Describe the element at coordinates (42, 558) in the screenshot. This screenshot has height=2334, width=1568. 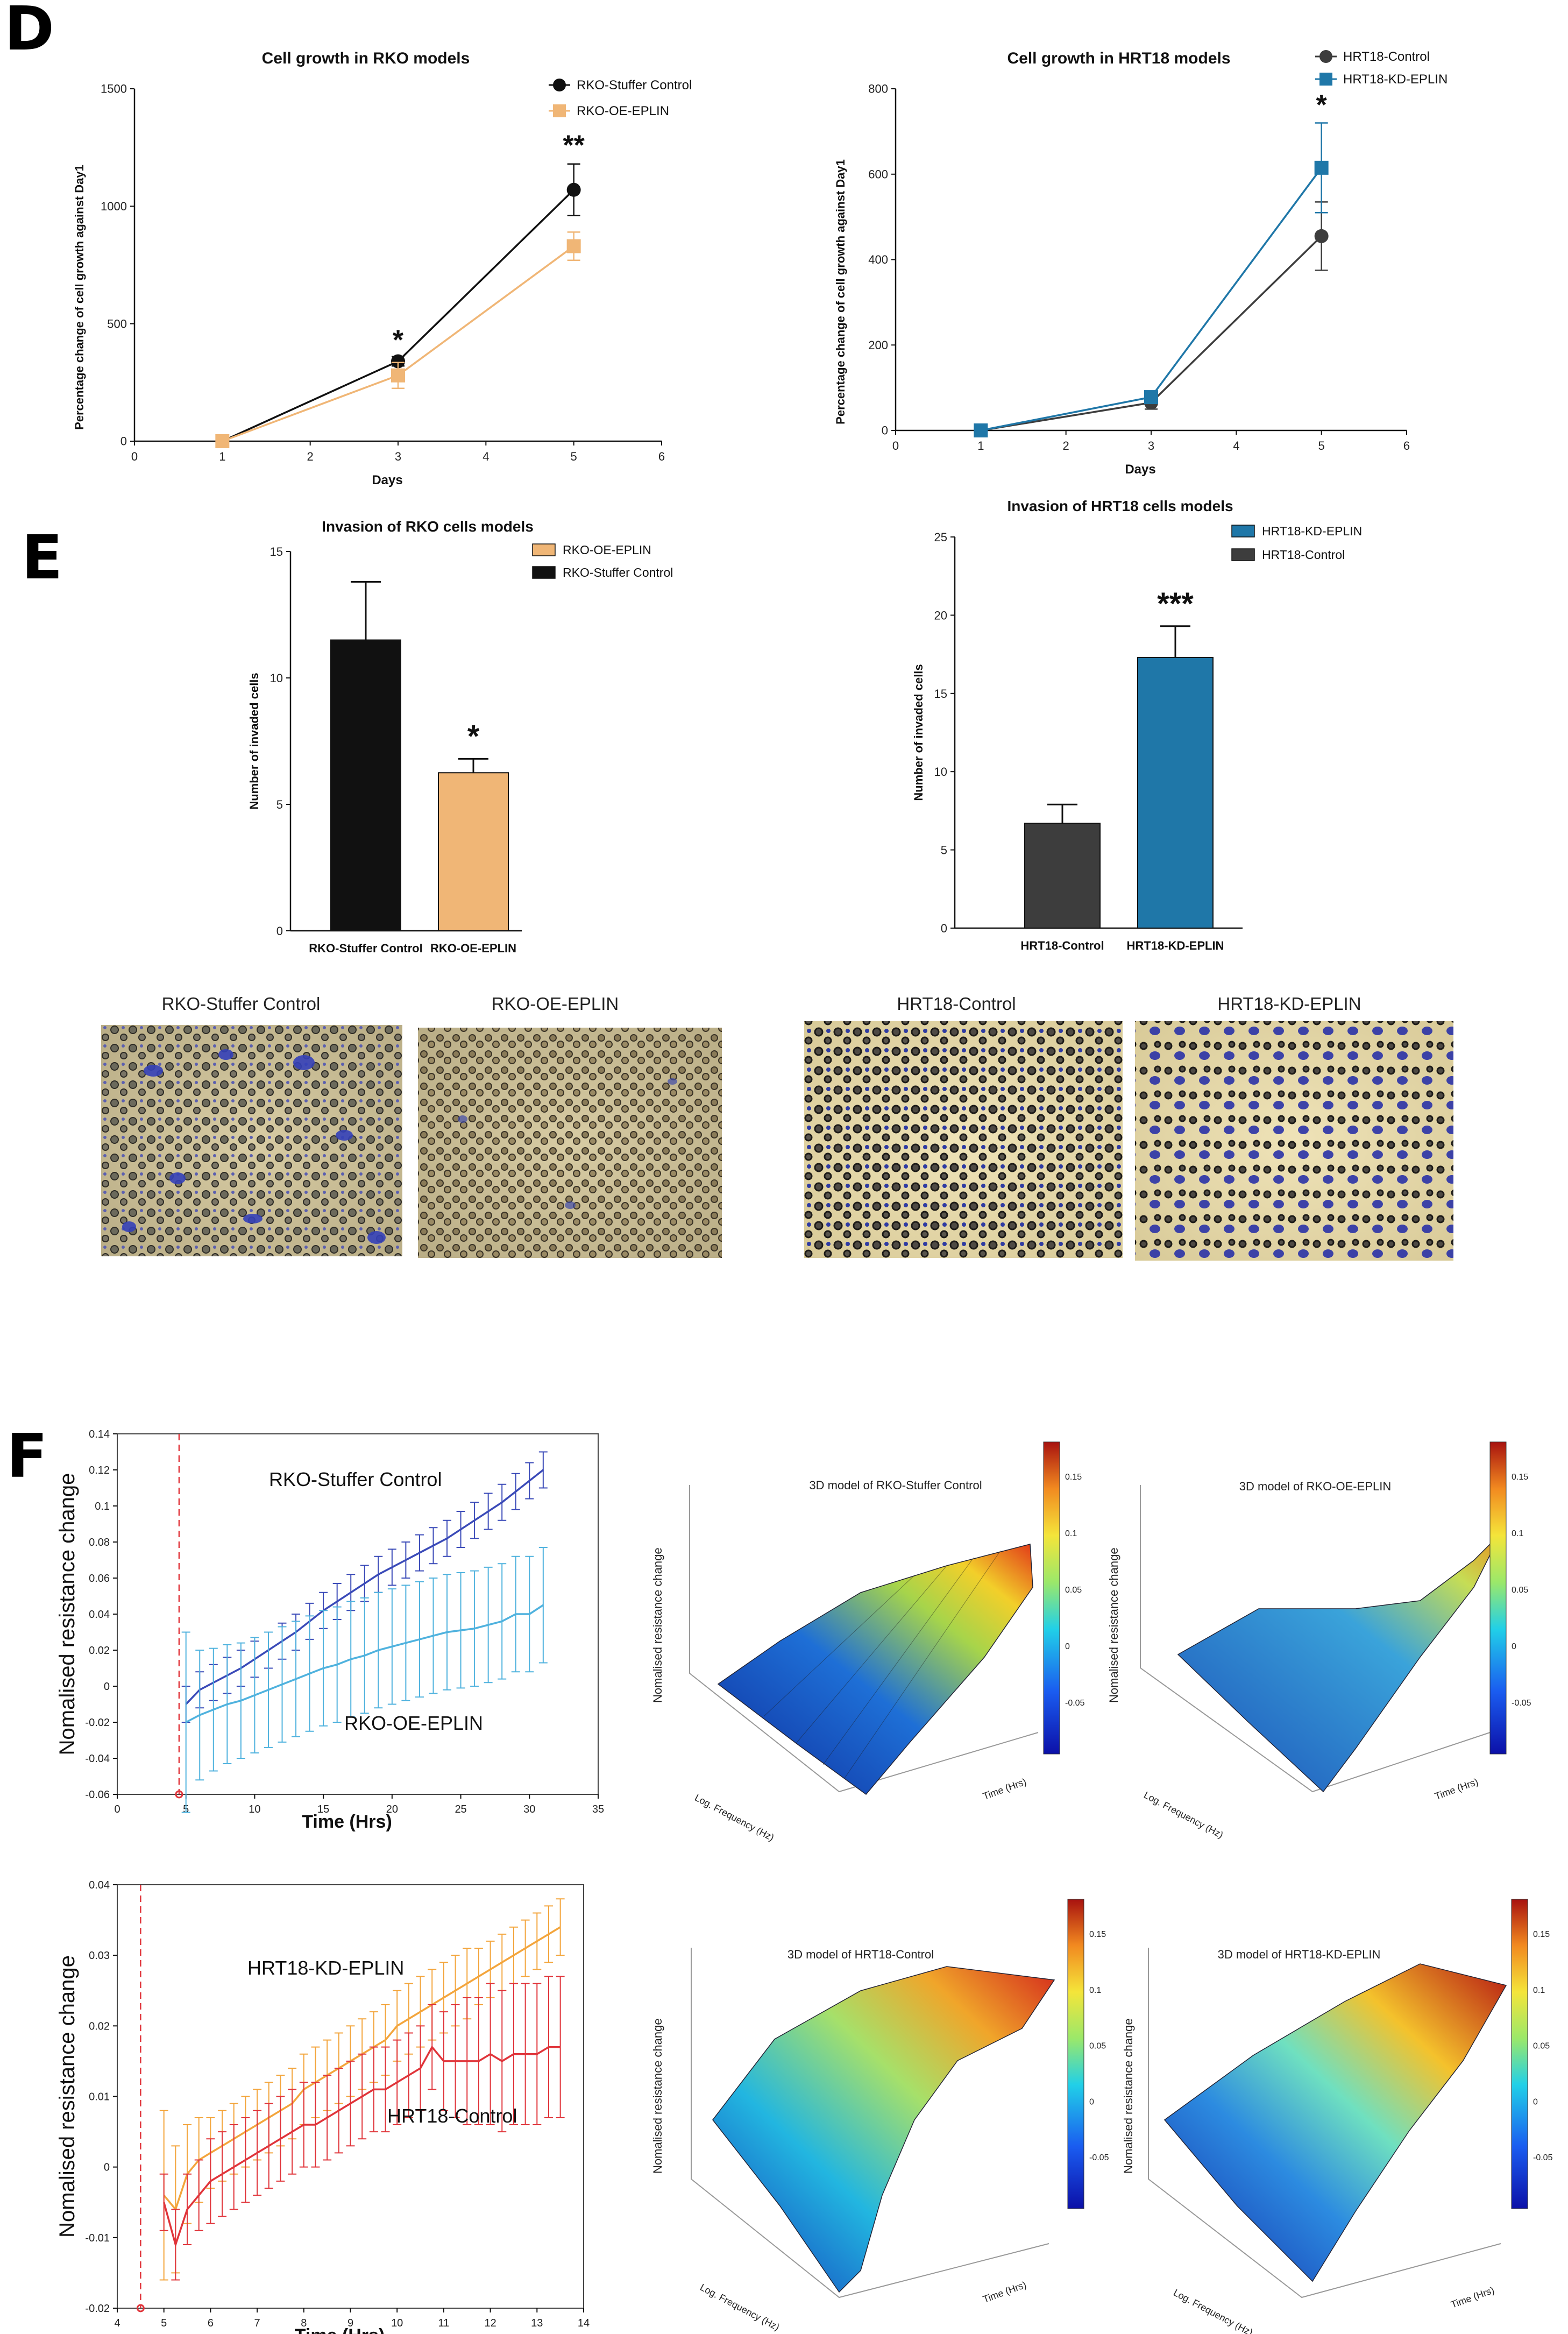
I see `panel-letter-e: E` at that location.